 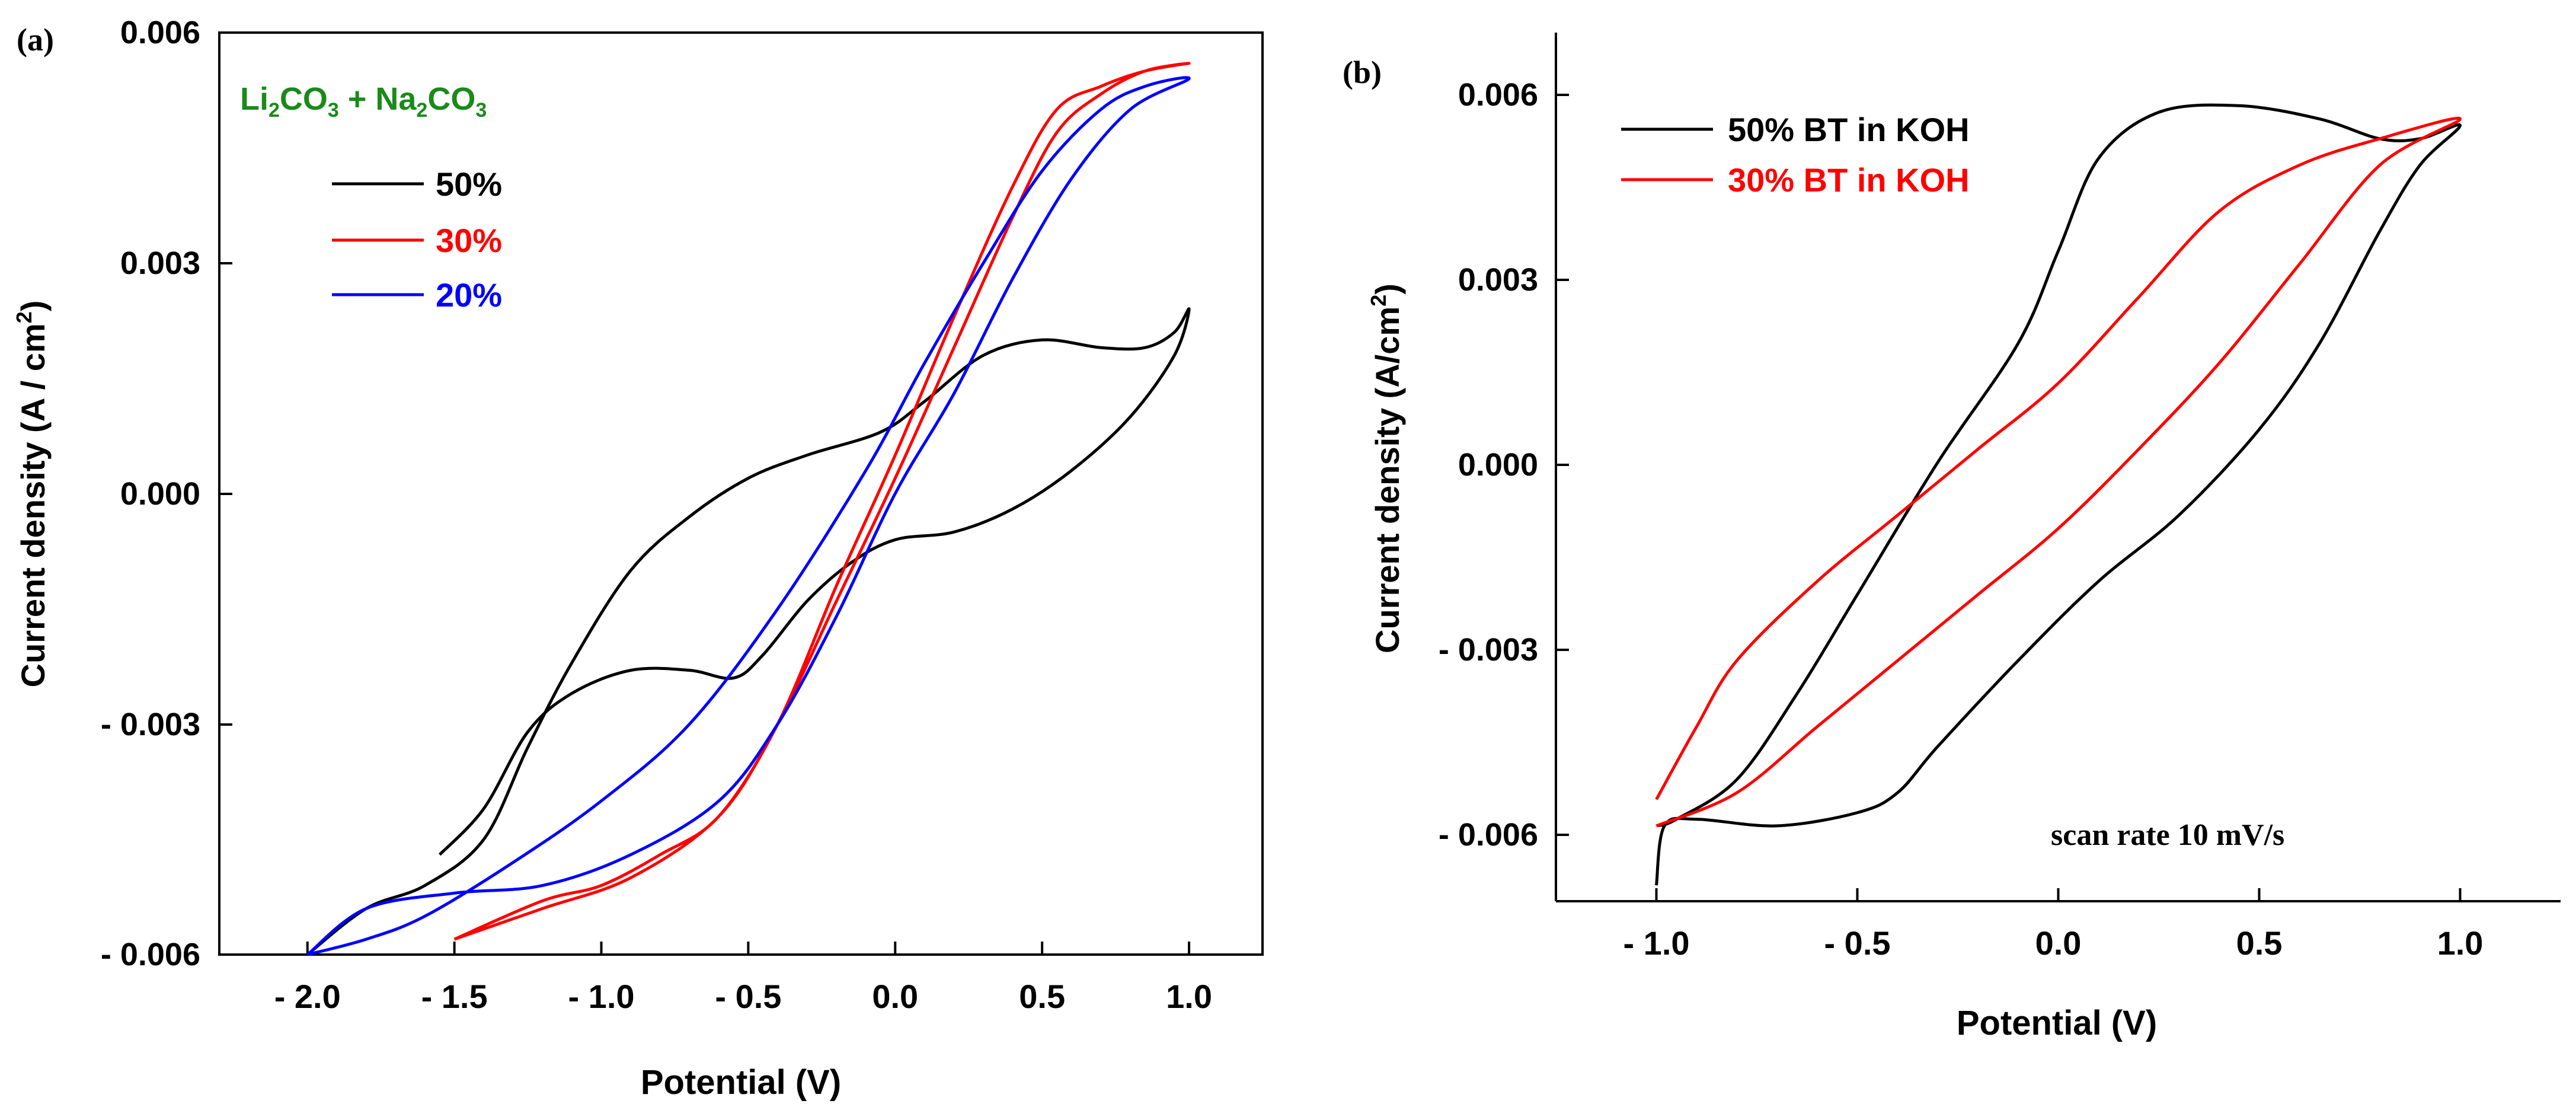 What do you see at coordinates (469, 240) in the screenshot?
I see `legend-label: 30%` at bounding box center [469, 240].